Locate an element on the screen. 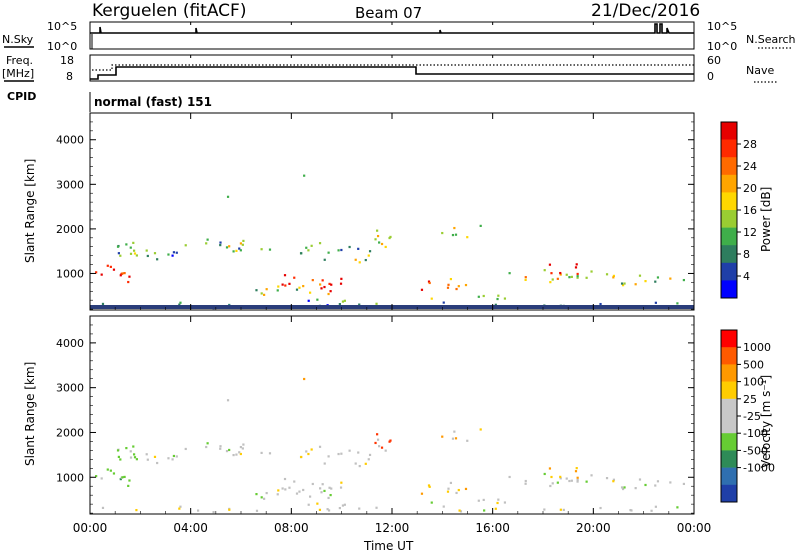 The image size is (800, 554). colorbar-tick-0-5: 24 is located at coordinates (750, 166).